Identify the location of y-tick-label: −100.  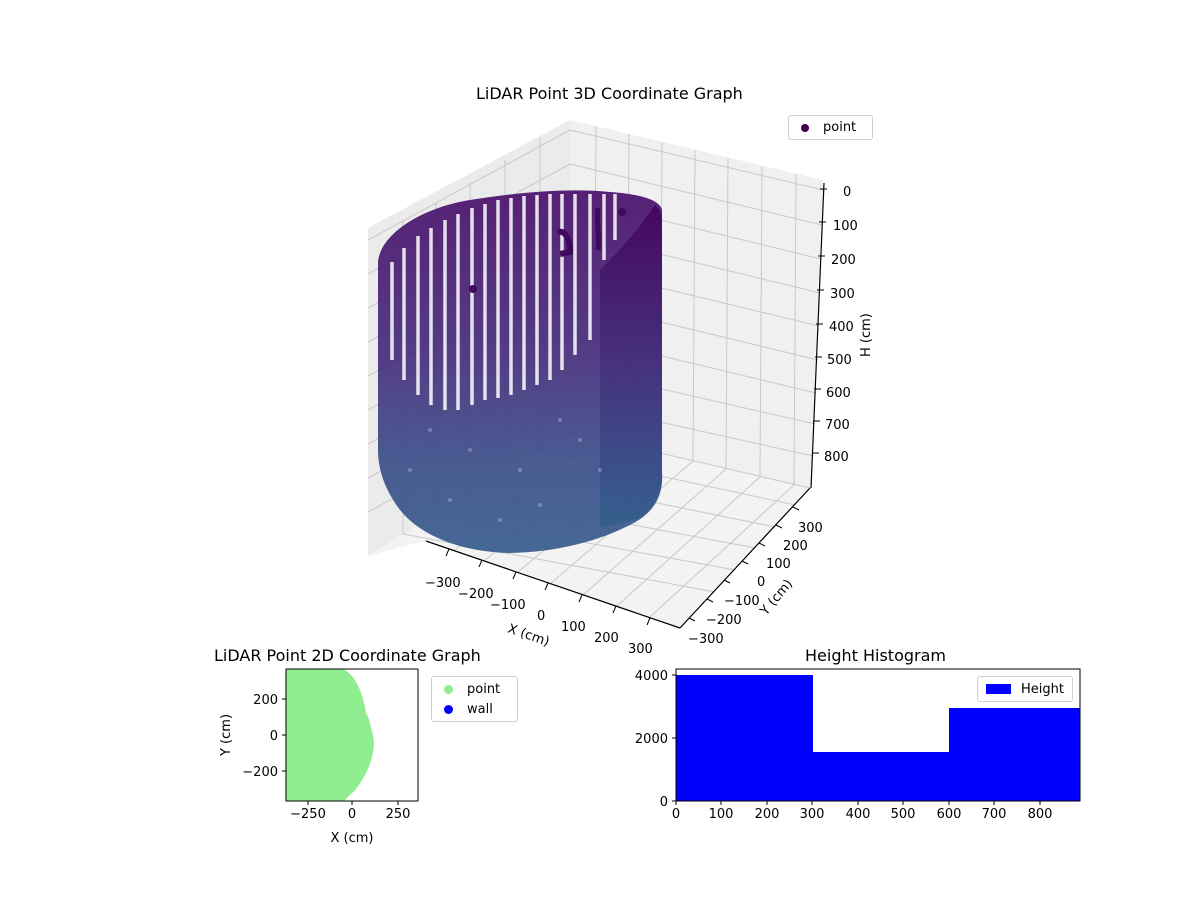
(742, 601).